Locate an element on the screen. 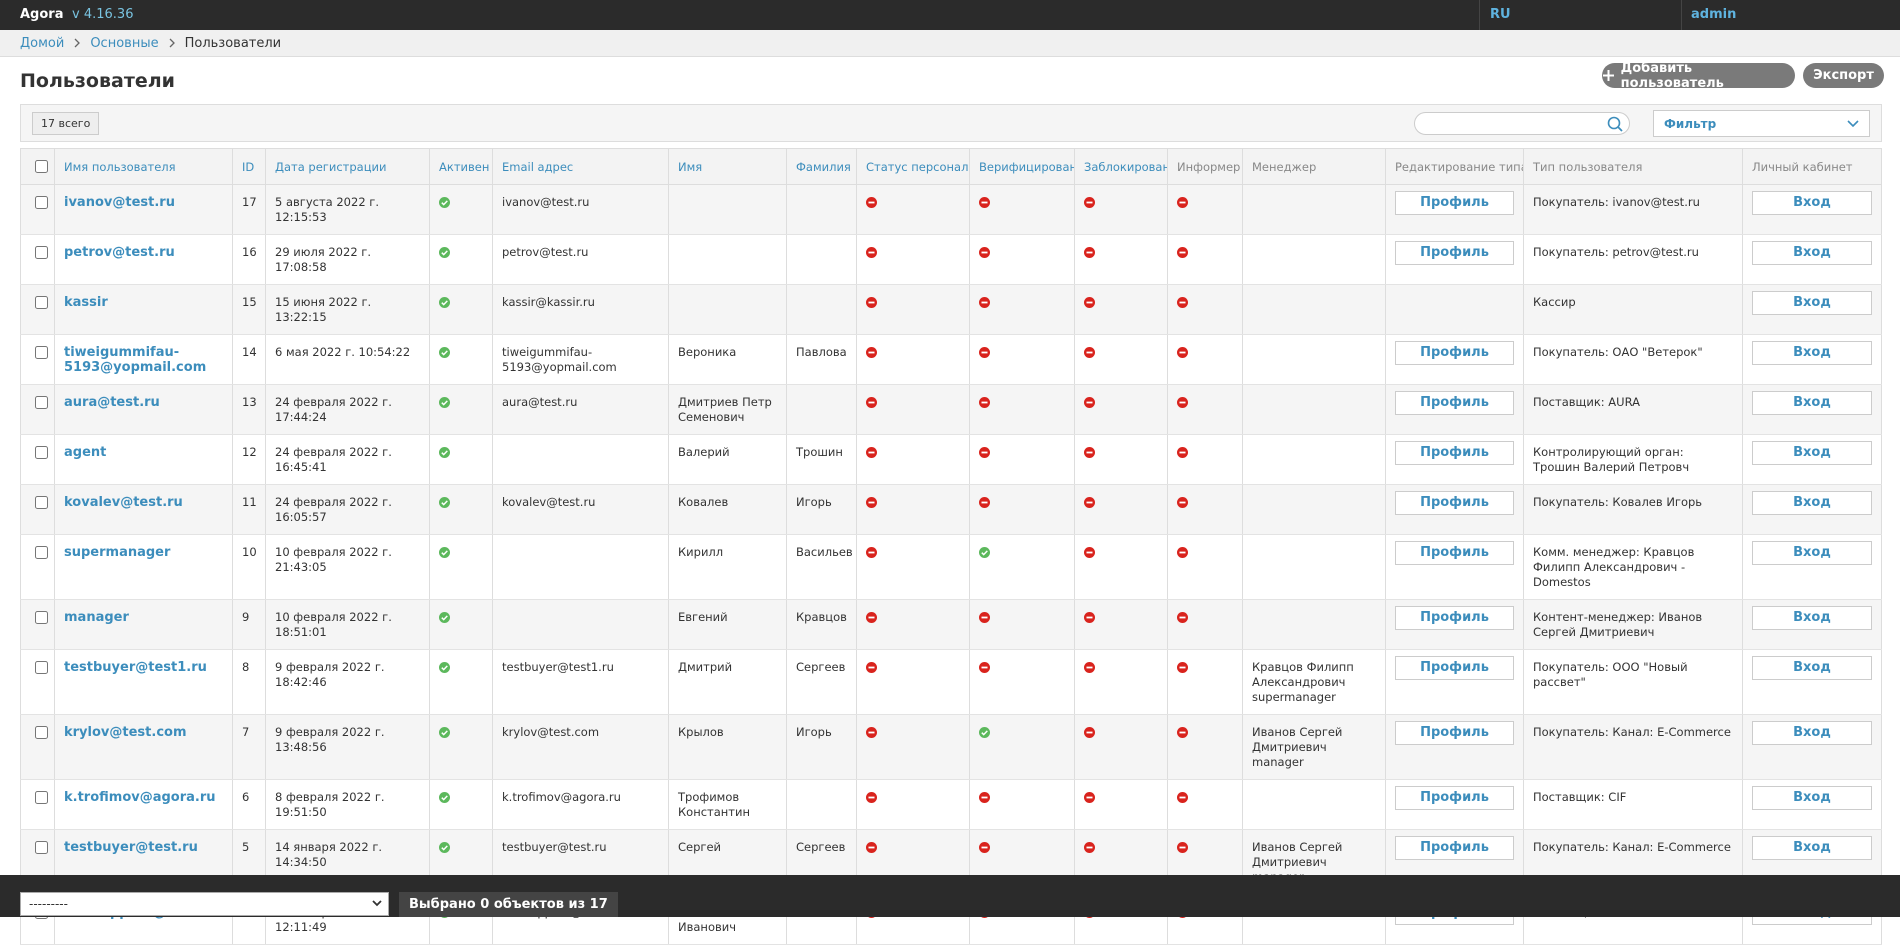 The height and width of the screenshot is (945, 1900). username: kovalev@test.ru is located at coordinates (123, 502).